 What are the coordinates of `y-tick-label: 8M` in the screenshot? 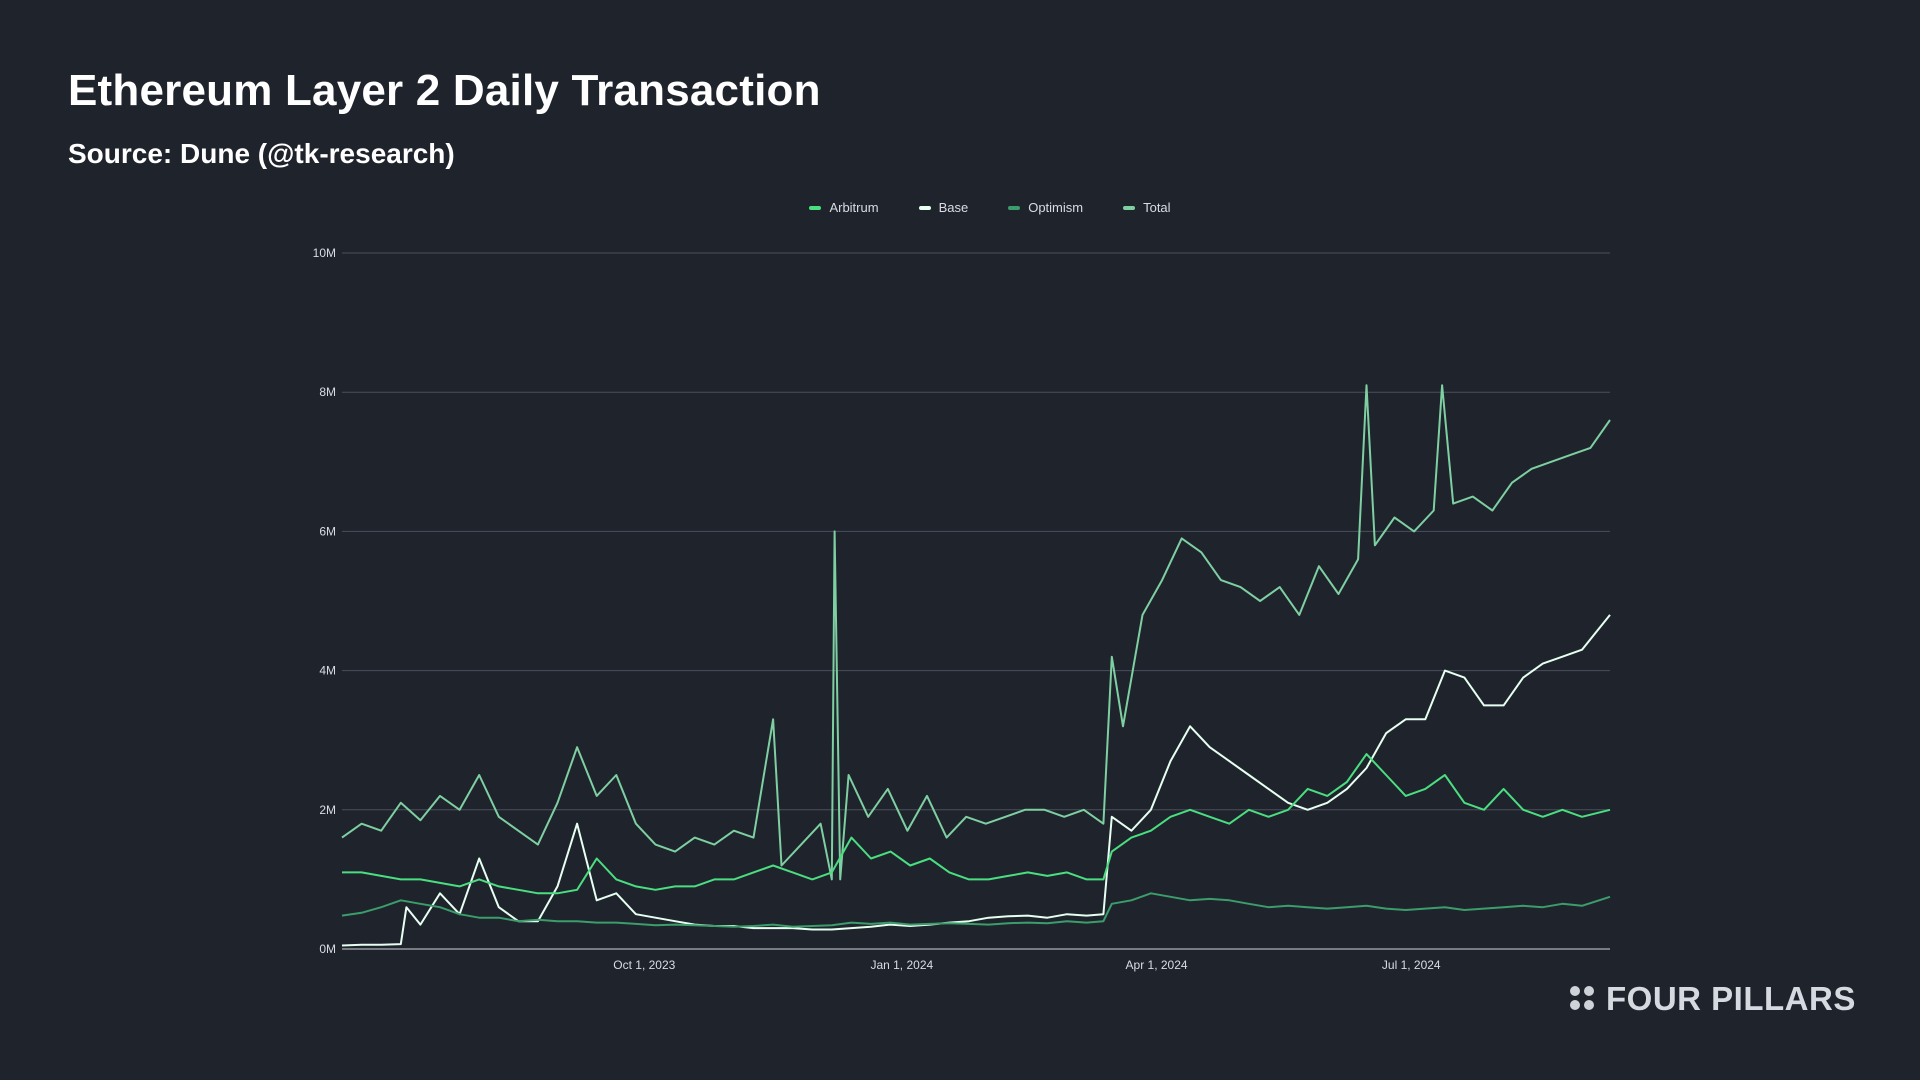 It's located at (327, 392).